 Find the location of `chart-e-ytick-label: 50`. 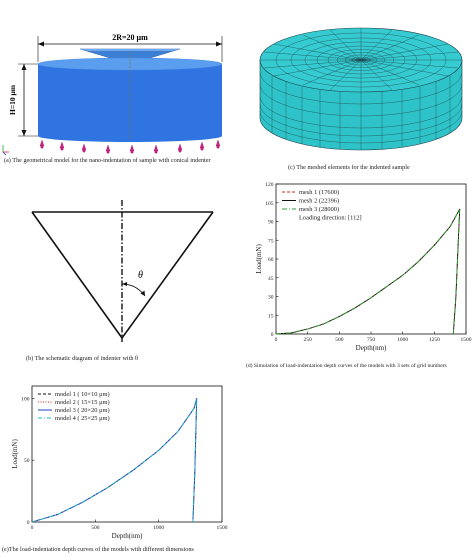

chart-e-ytick-label: 50 is located at coordinates (27, 461).